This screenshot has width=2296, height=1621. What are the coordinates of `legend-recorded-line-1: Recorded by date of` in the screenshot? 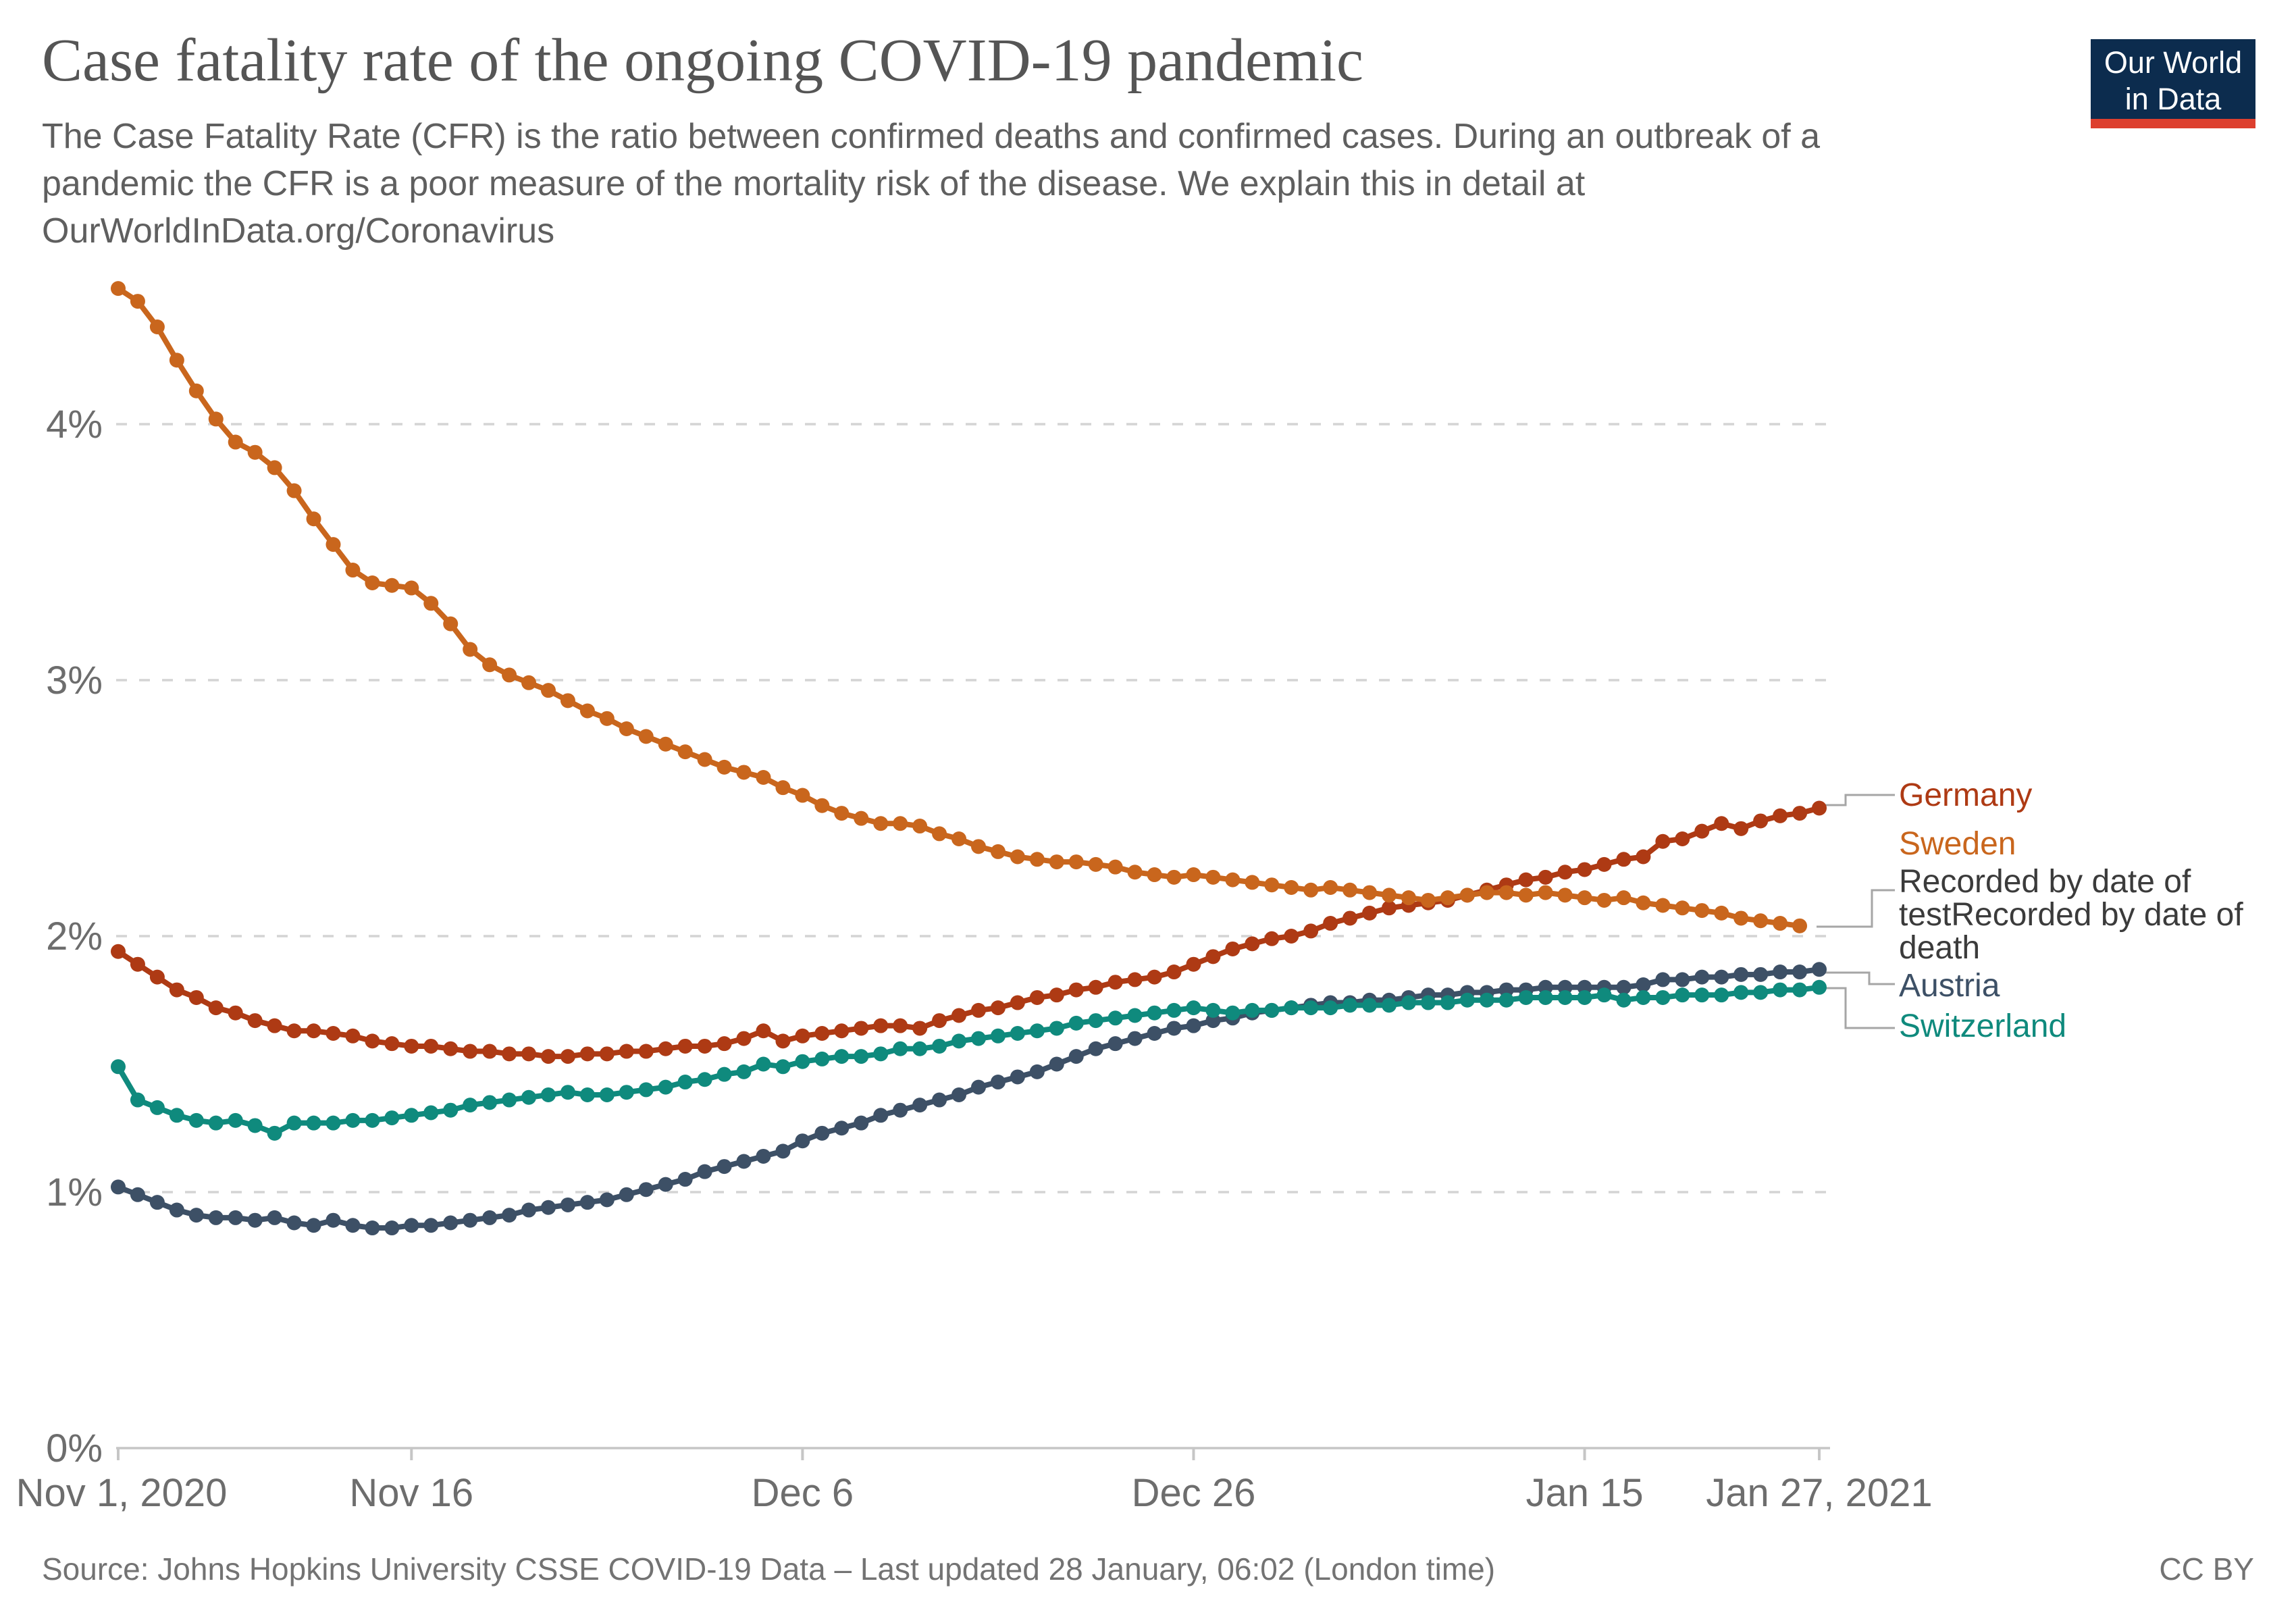 It's located at (2045, 882).